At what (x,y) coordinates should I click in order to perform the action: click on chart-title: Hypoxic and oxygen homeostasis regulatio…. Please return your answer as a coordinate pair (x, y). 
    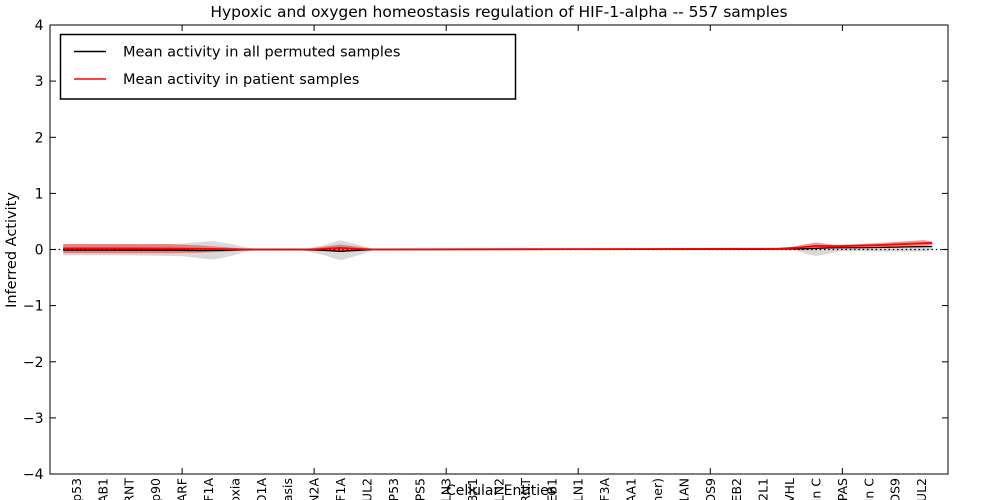
    Looking at the image, I should click on (498, 12).